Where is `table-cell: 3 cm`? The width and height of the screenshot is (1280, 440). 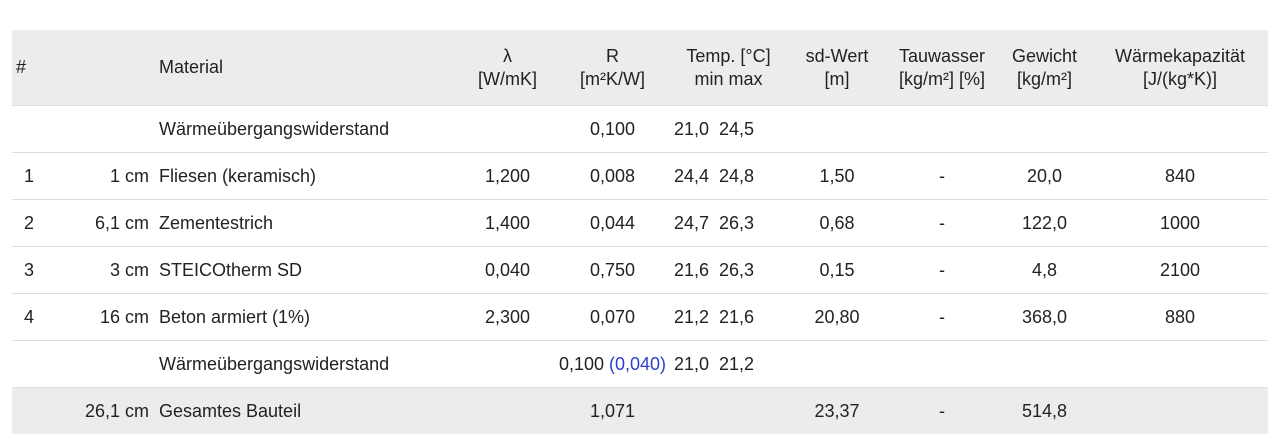 table-cell: 3 cm is located at coordinates (105, 270).